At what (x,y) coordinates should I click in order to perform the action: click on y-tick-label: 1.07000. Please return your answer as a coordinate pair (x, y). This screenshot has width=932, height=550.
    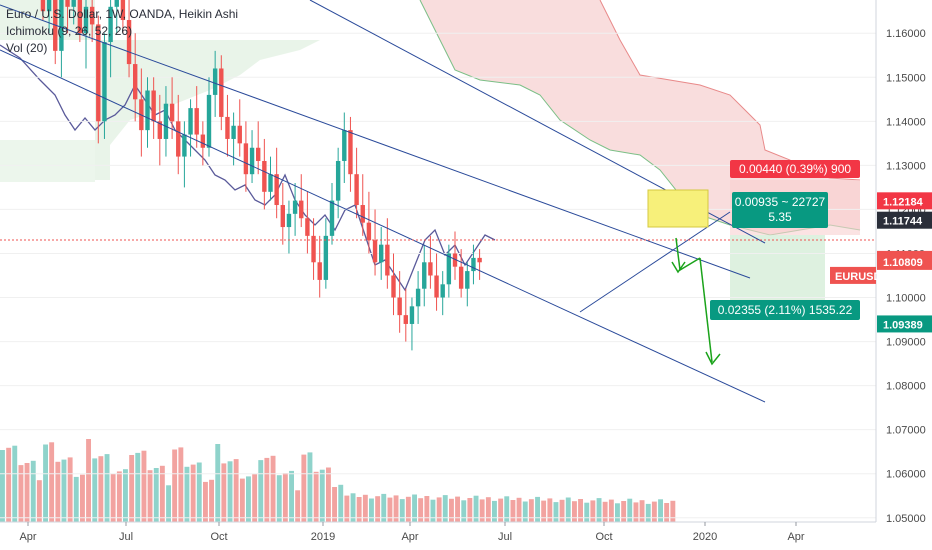
    Looking at the image, I should click on (906, 431).